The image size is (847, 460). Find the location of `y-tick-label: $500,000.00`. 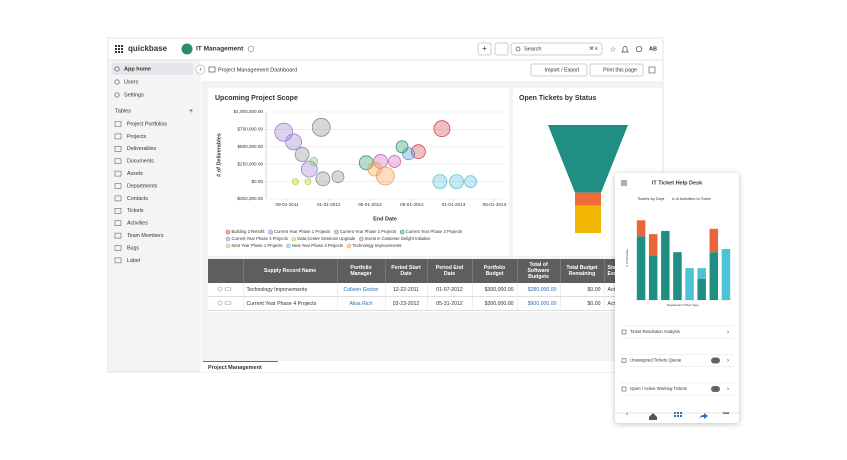

y-tick-label: $500,000.00 is located at coordinates (250, 146).